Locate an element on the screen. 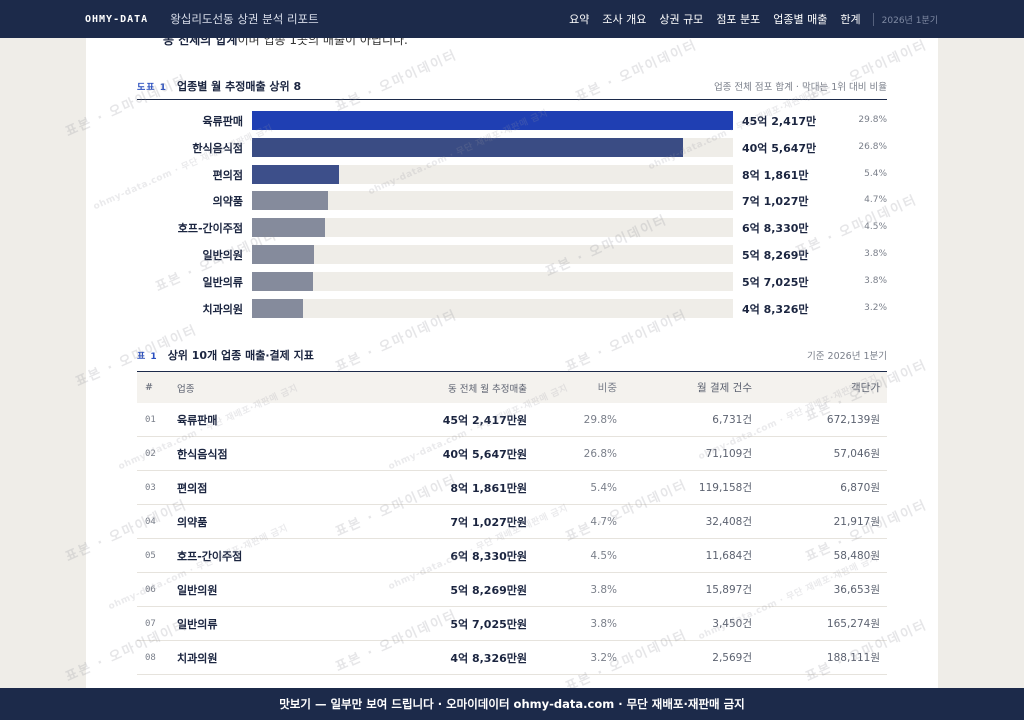 This screenshot has width=1024, height=720. bar-category-label: 치과의원 is located at coordinates (222, 309).